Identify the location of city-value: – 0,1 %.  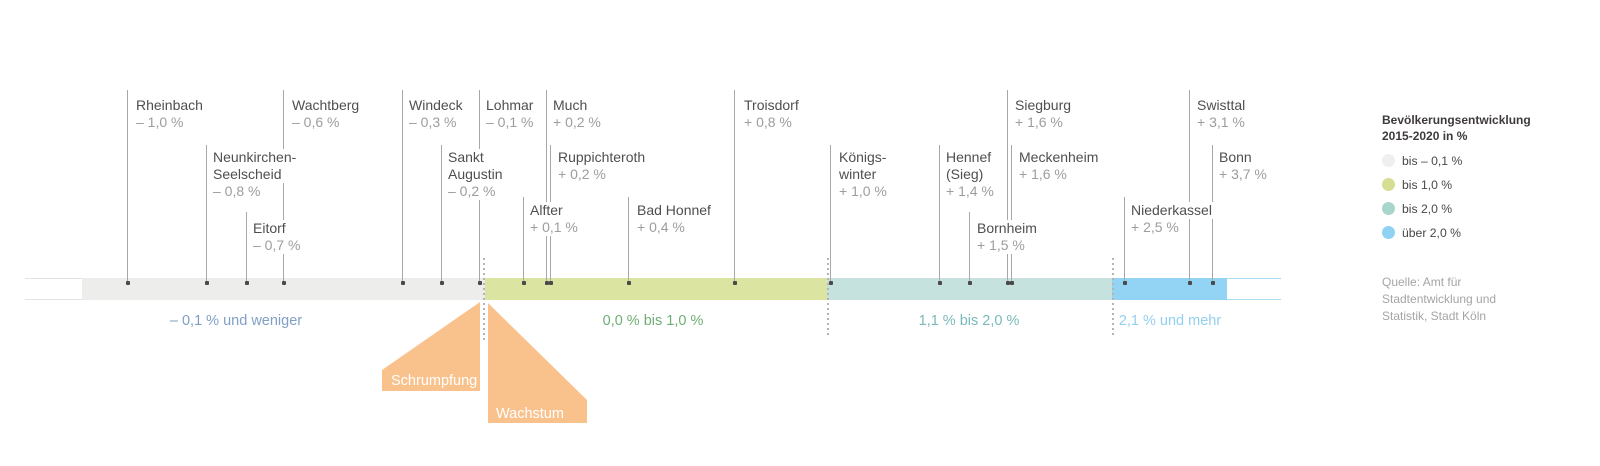
(511, 122).